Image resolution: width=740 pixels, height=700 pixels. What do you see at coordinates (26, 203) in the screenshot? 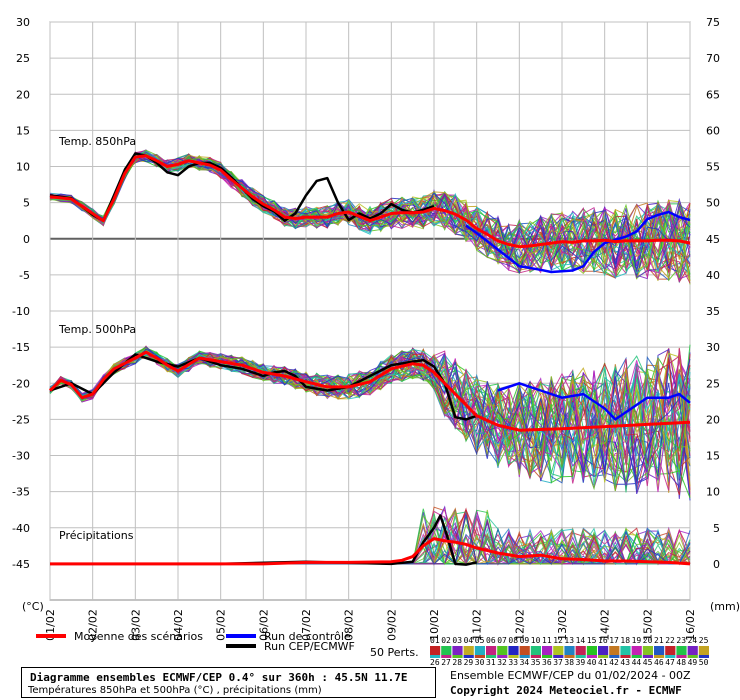
I see `y-left-tick-label: 5` at bounding box center [26, 203].